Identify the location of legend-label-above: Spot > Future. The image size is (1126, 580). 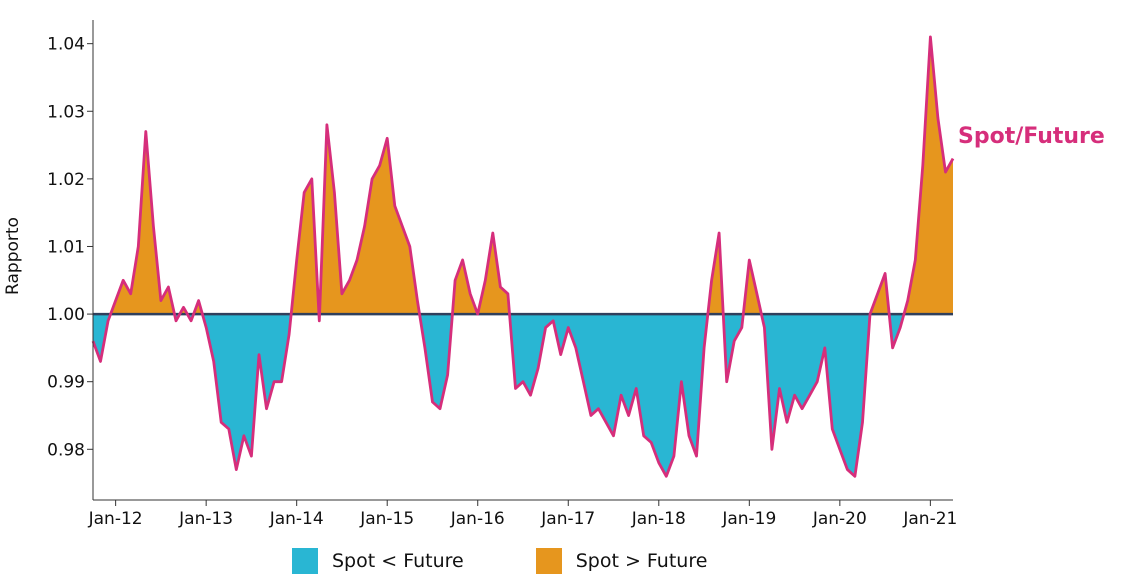
(641, 561).